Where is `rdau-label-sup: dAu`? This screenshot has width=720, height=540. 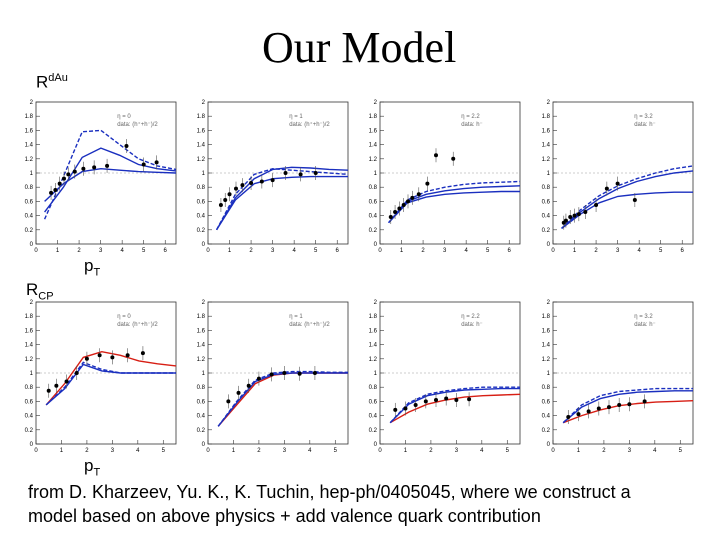
rdau-label-sup: dAu is located at coordinates (58, 78).